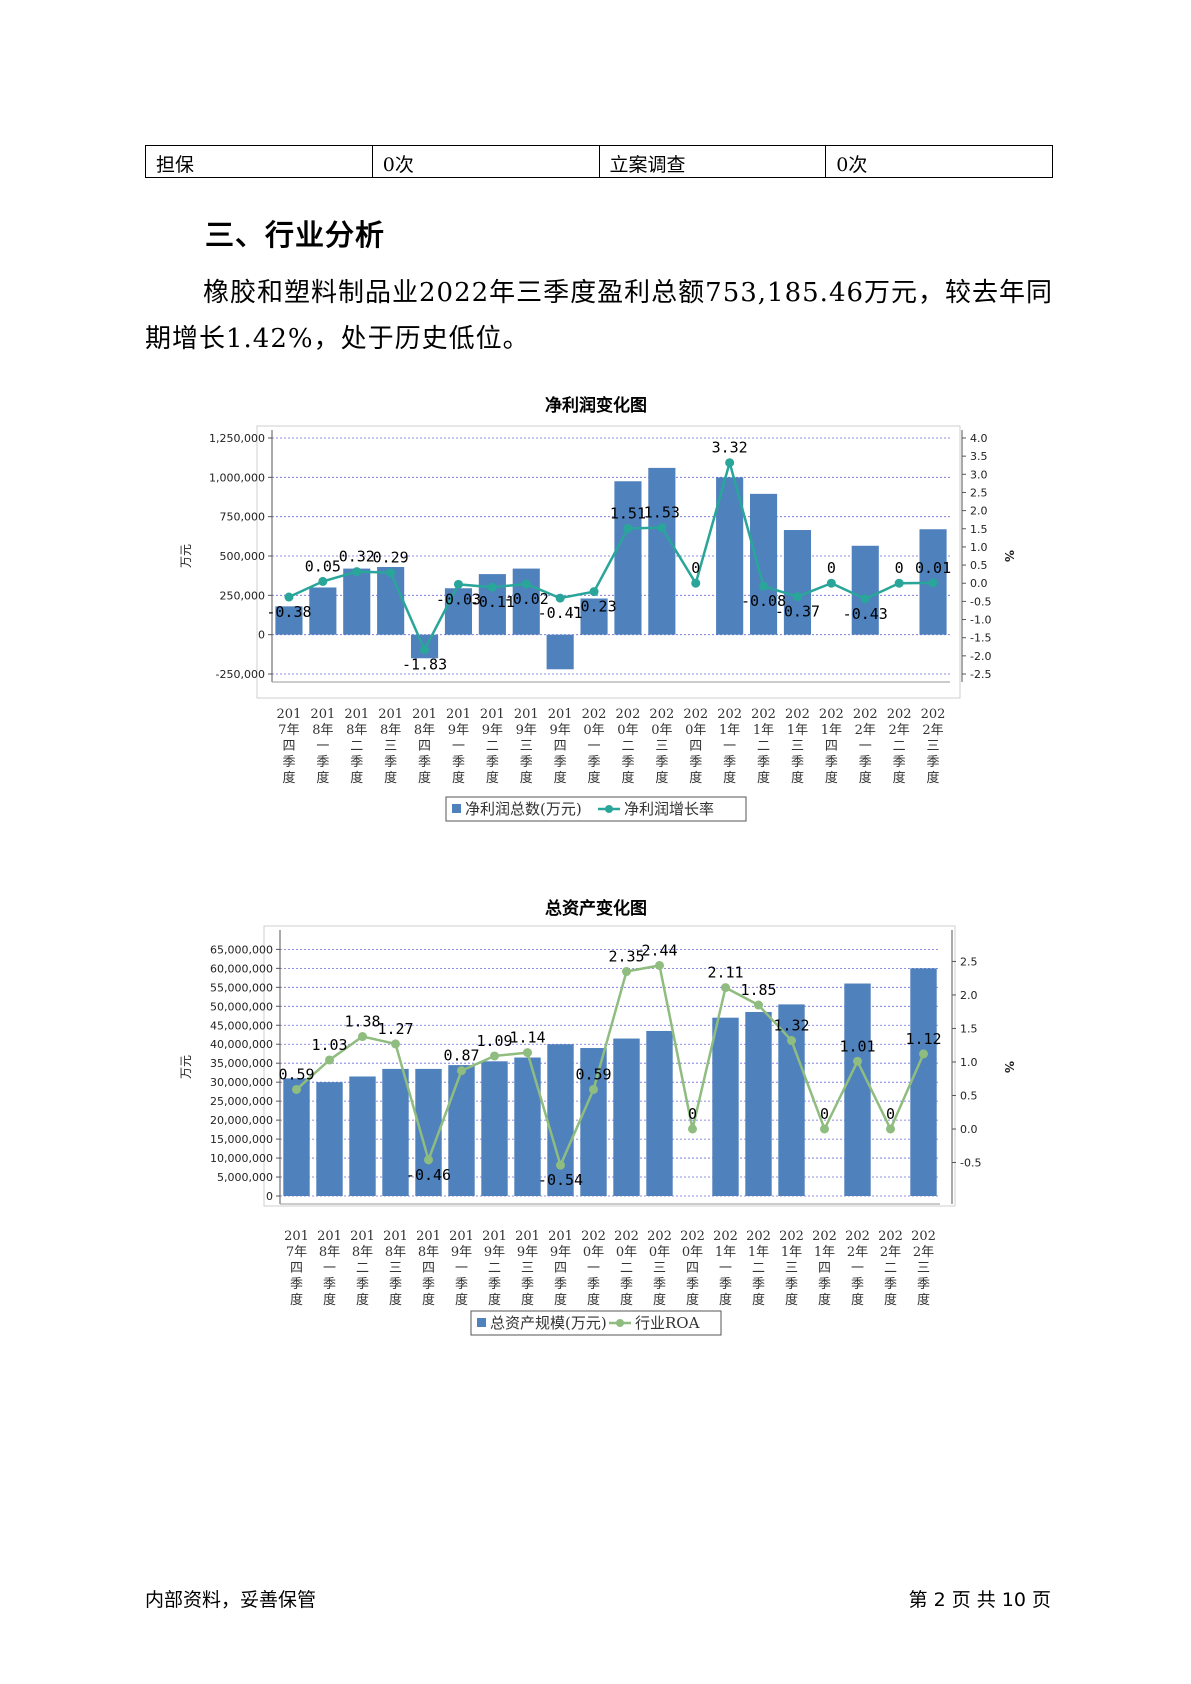  What do you see at coordinates (259, 161) in the screenshot?
I see `table-cell: 担保` at bounding box center [259, 161].